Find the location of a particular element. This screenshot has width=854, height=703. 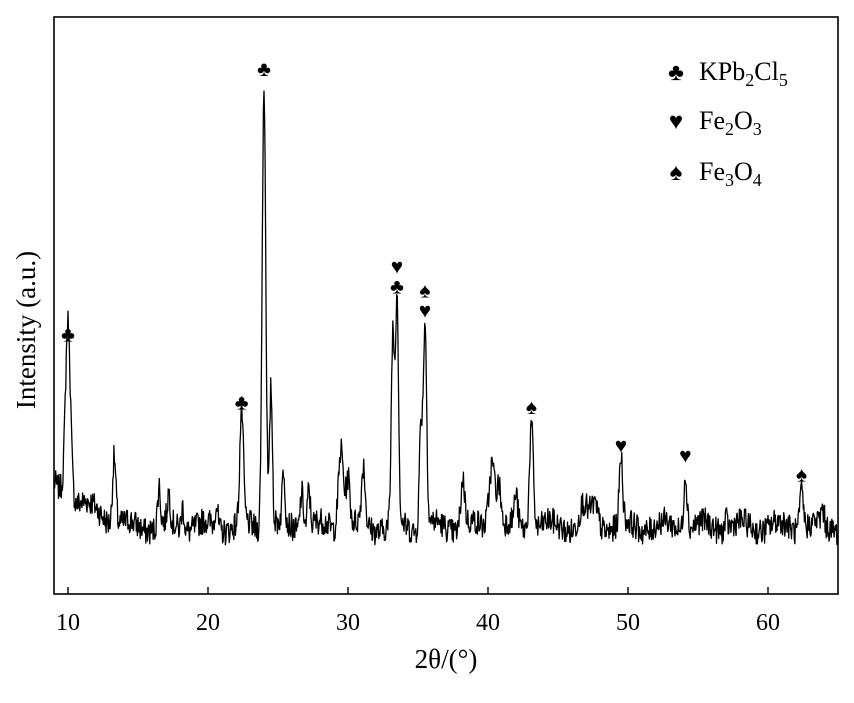

x-tick-label-60: 60 is located at coordinates (768, 623).